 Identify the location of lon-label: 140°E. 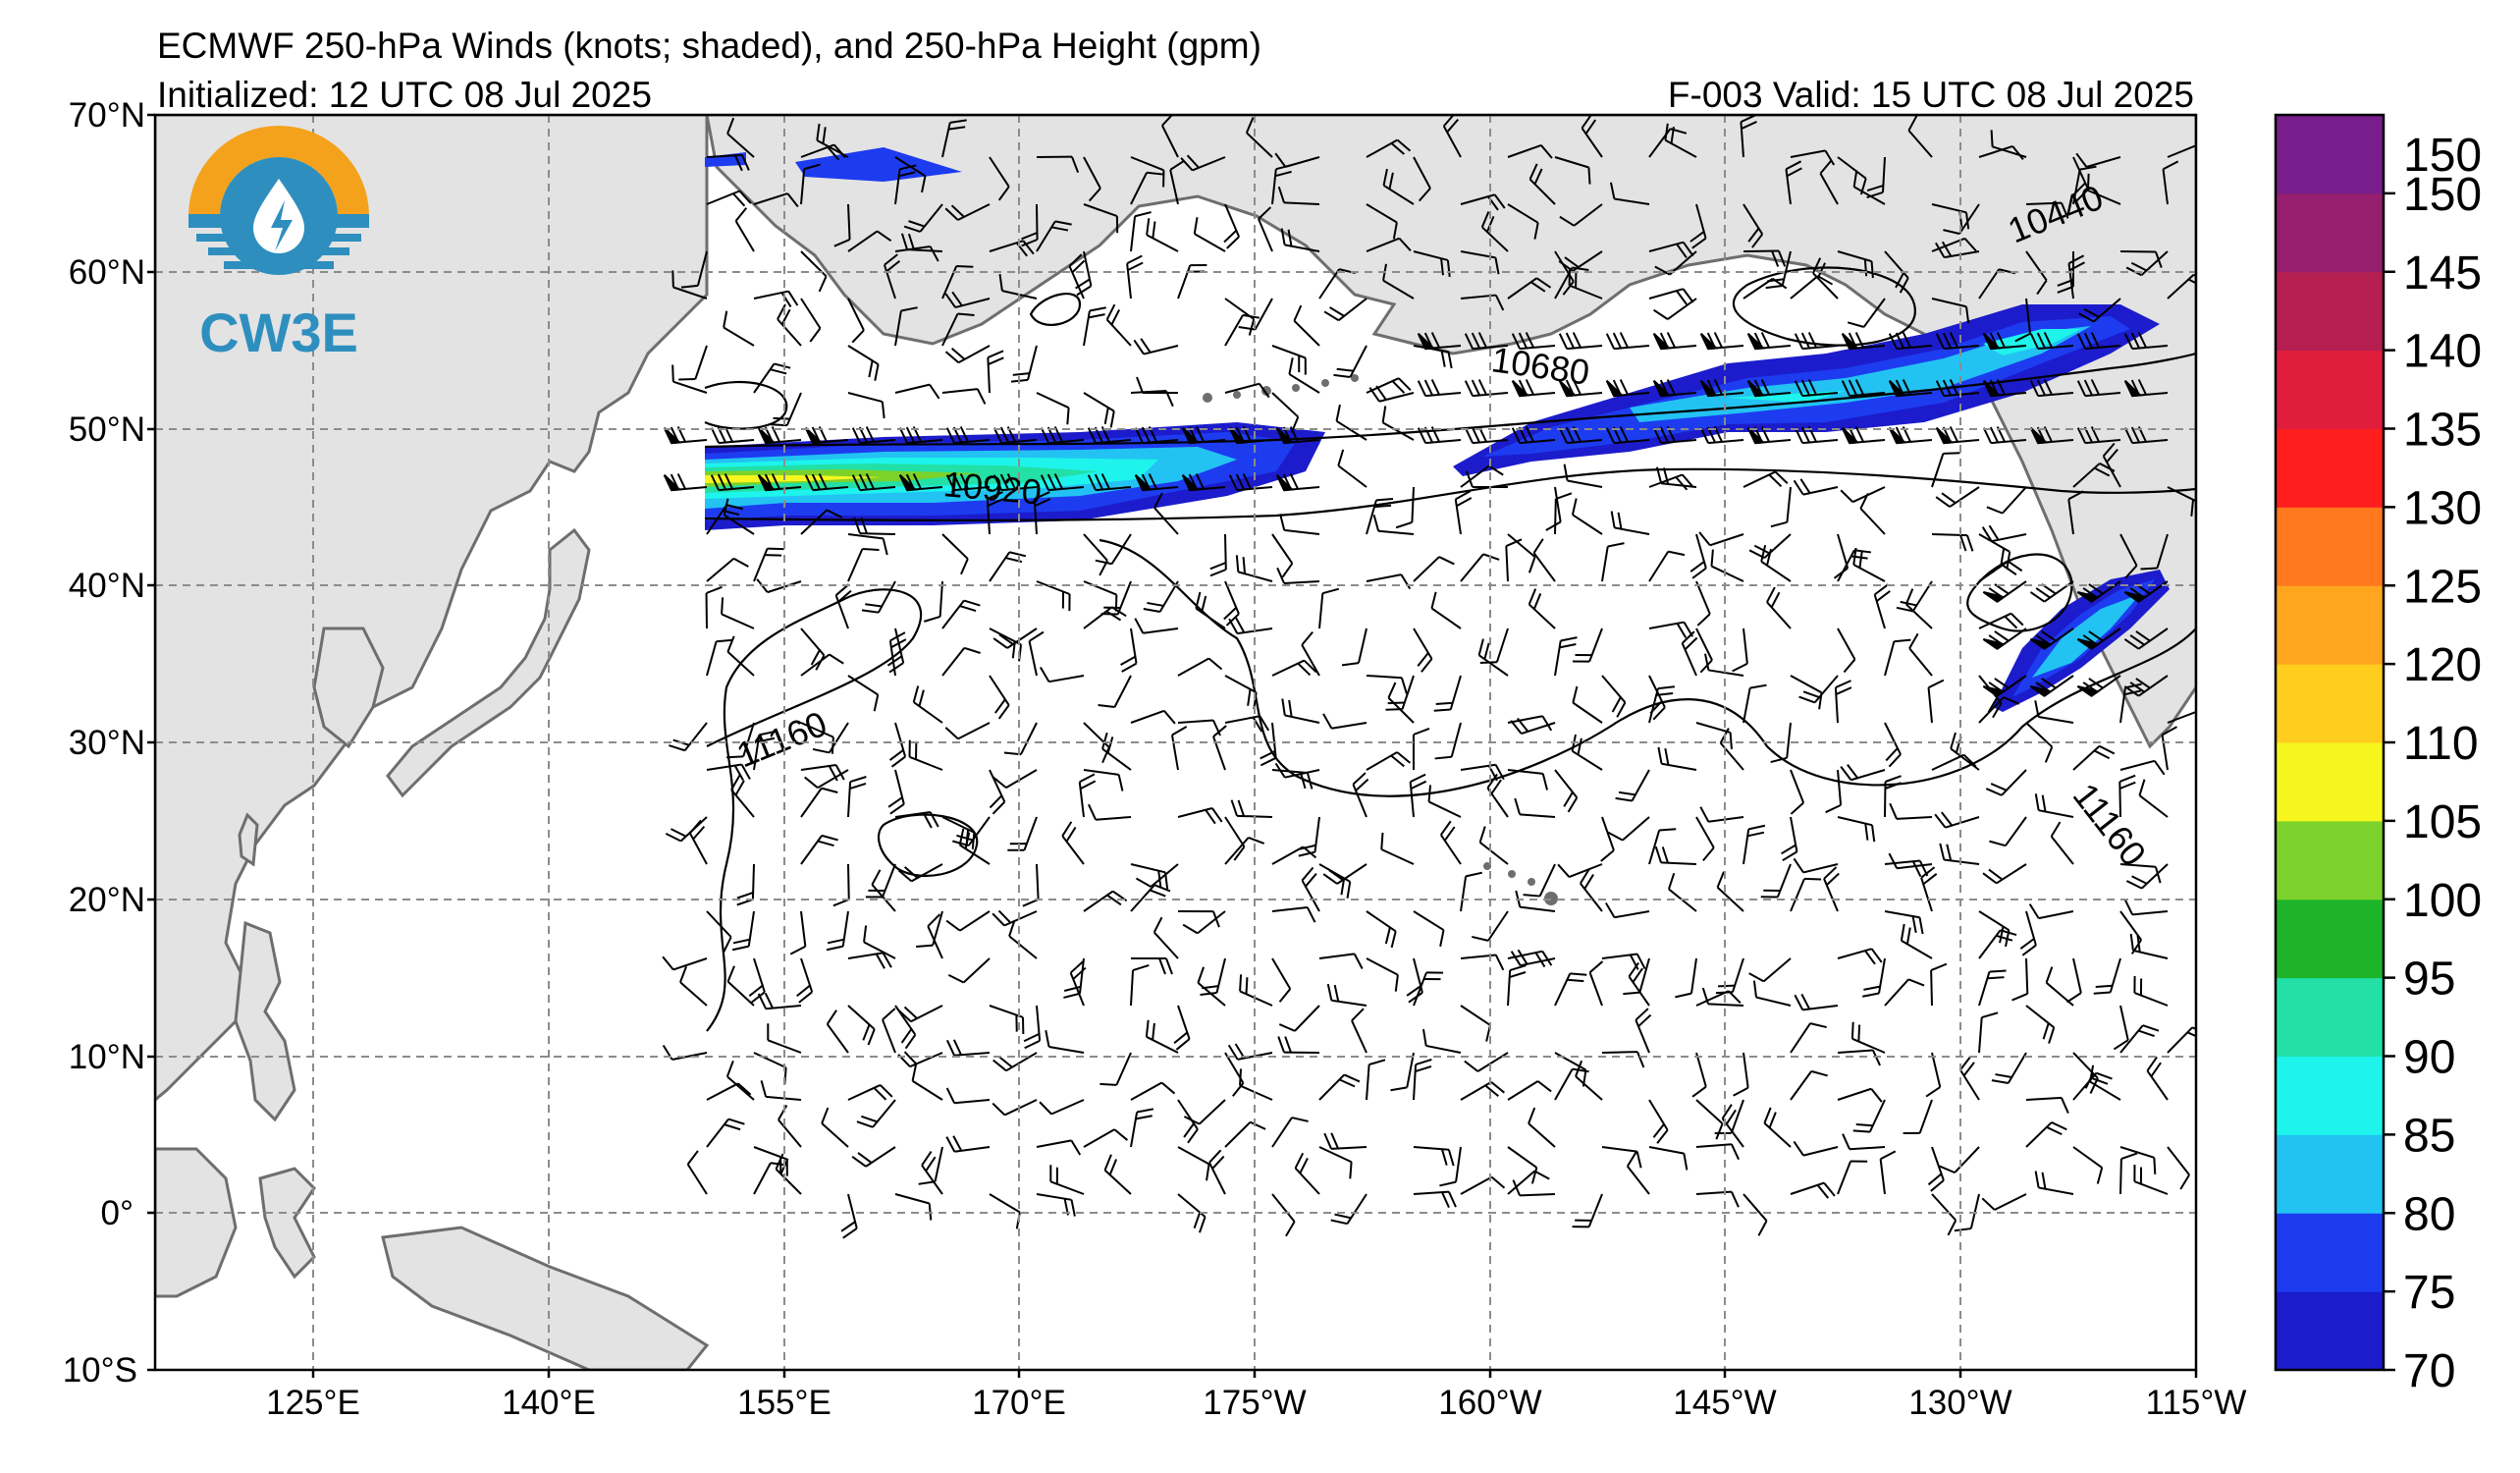
(549, 1403).